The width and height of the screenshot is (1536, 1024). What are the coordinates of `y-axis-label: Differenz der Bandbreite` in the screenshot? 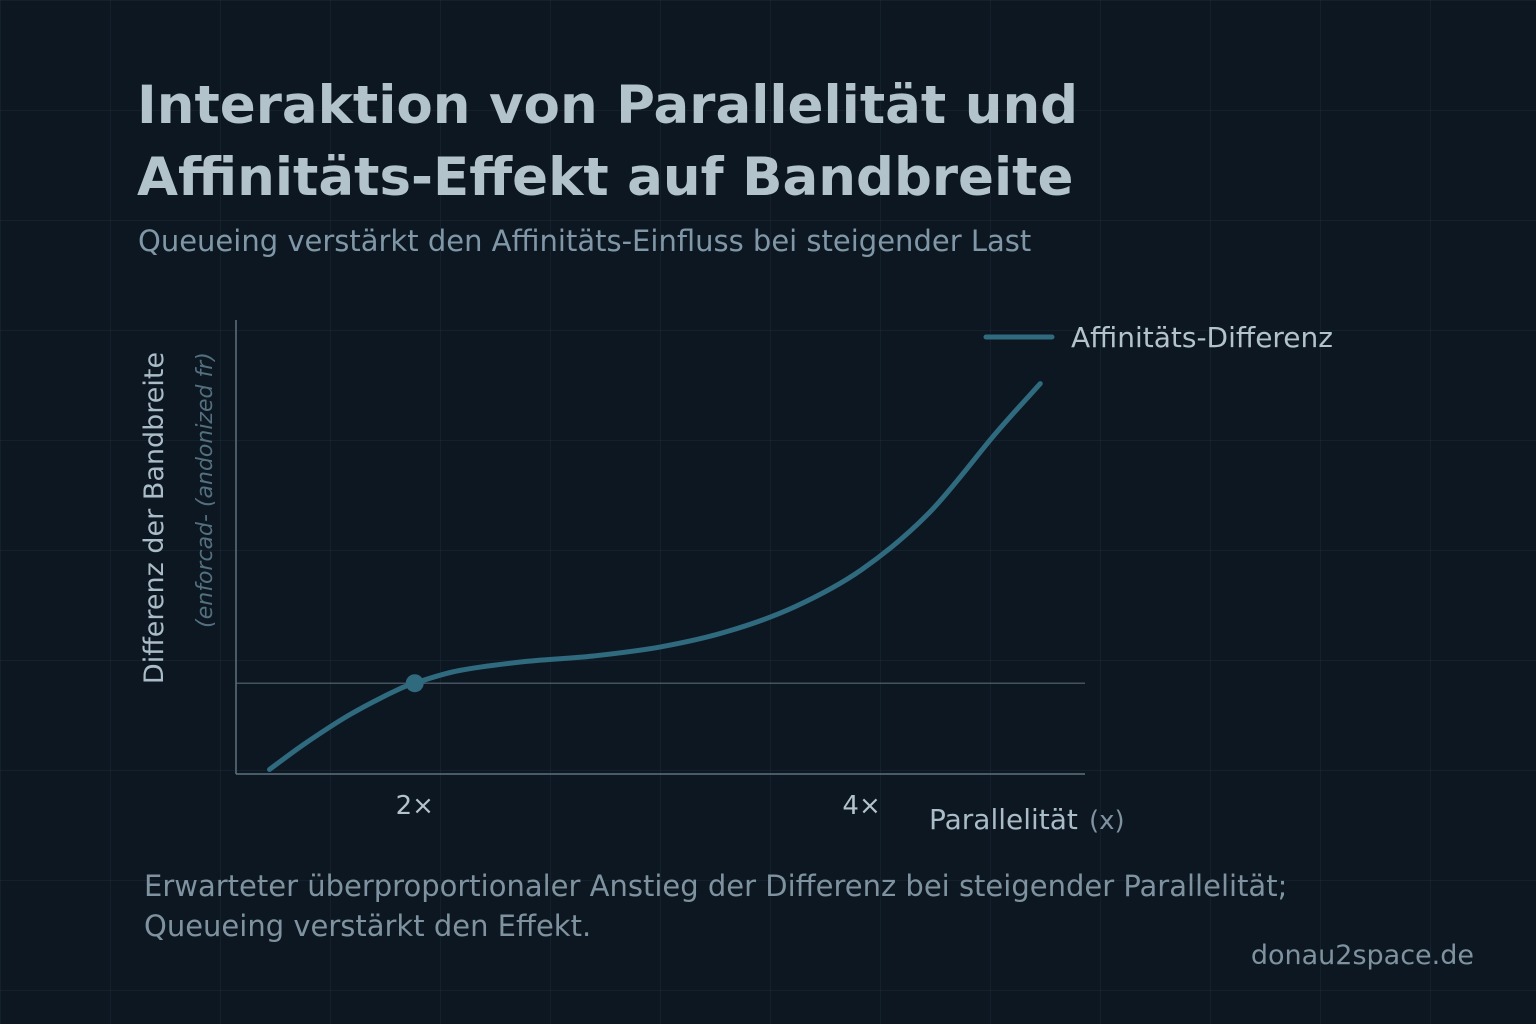 It's located at (154, 518).